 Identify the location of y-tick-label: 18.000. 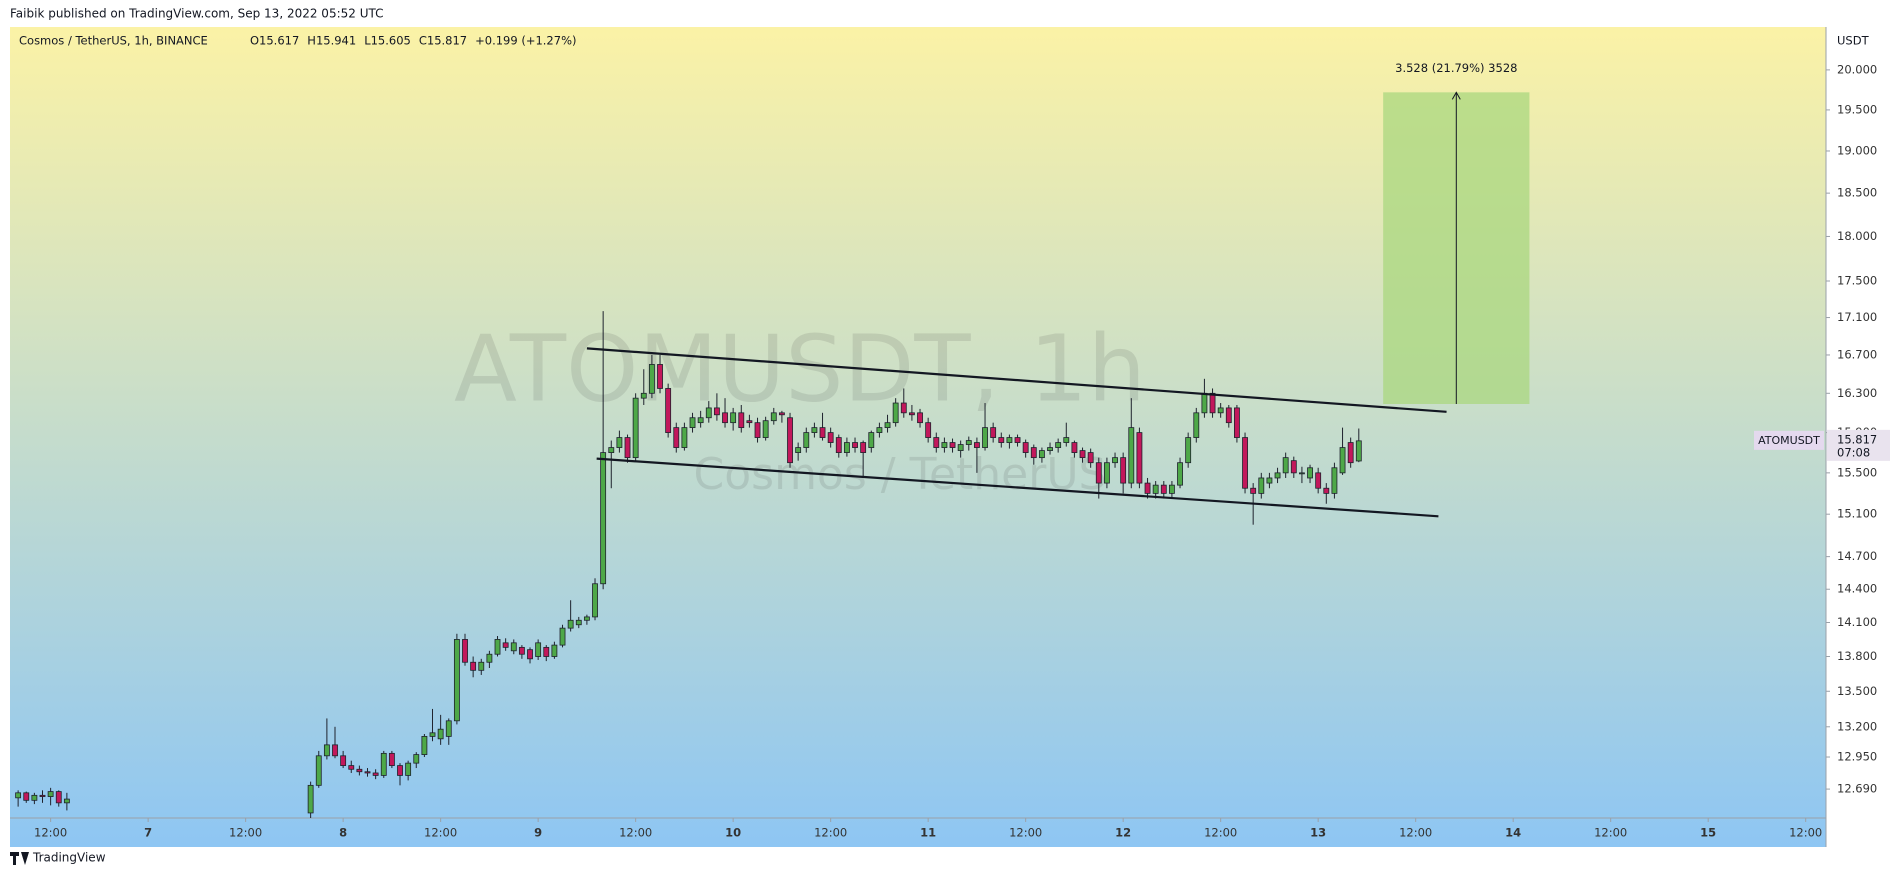
(1857, 236).